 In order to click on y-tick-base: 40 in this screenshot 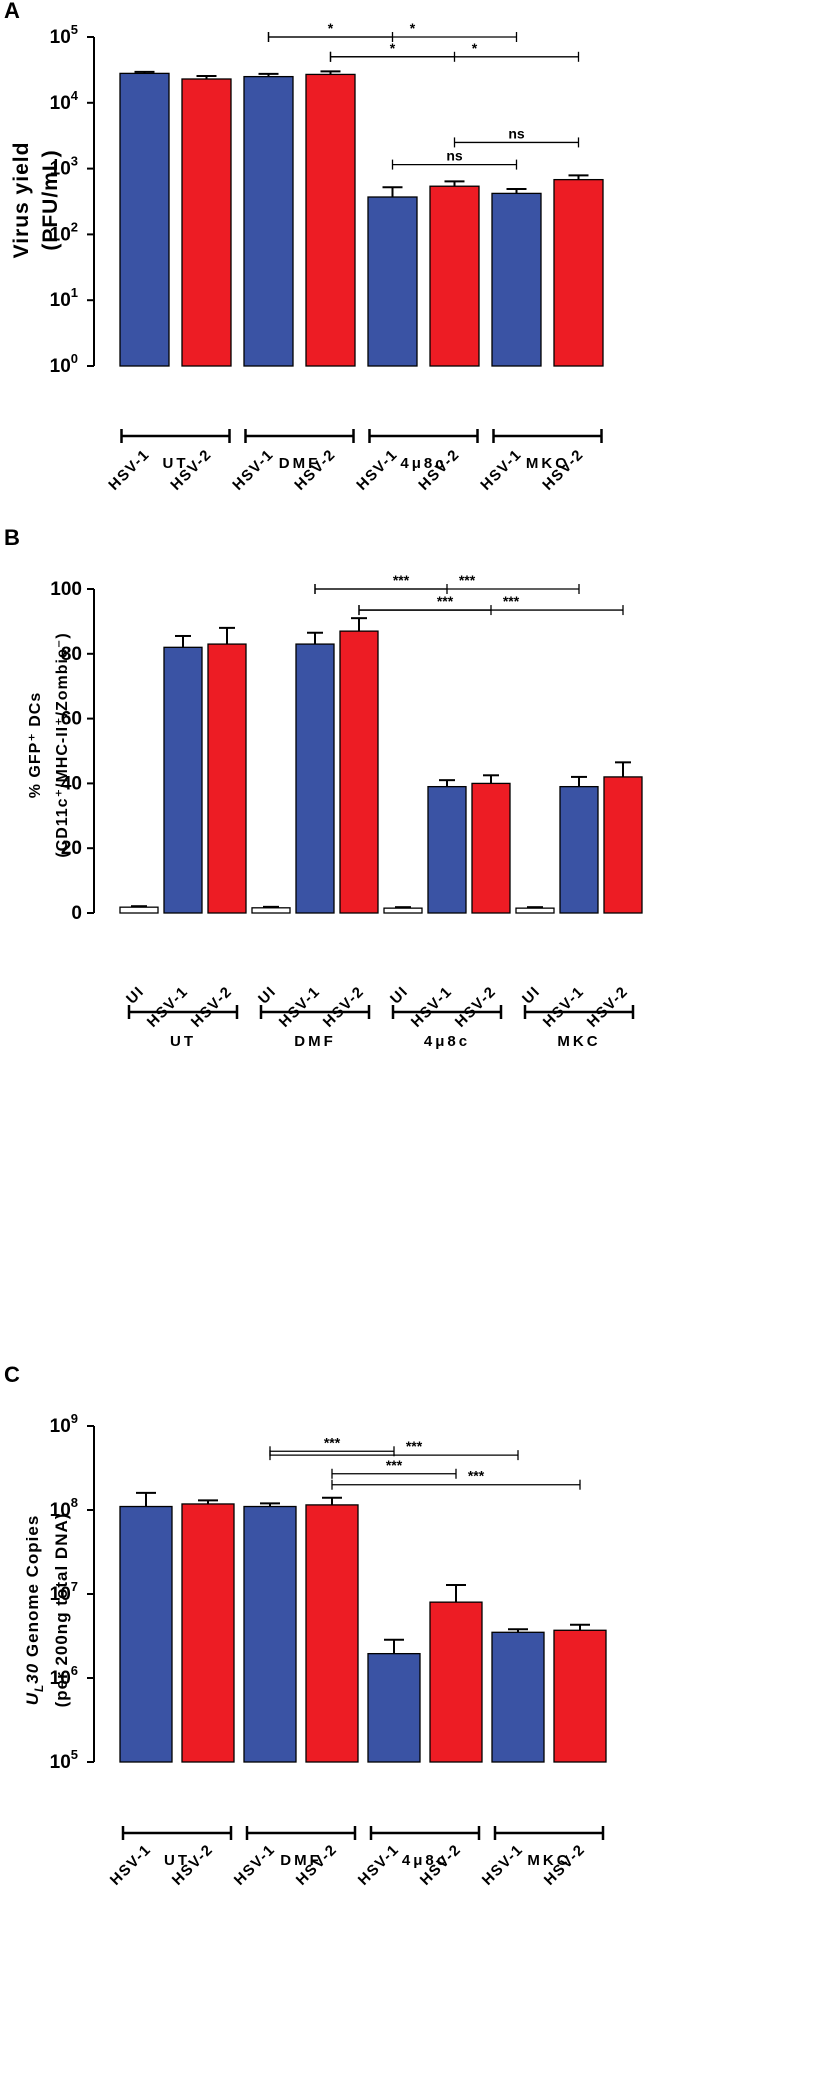, I will do `click(71, 783)`.